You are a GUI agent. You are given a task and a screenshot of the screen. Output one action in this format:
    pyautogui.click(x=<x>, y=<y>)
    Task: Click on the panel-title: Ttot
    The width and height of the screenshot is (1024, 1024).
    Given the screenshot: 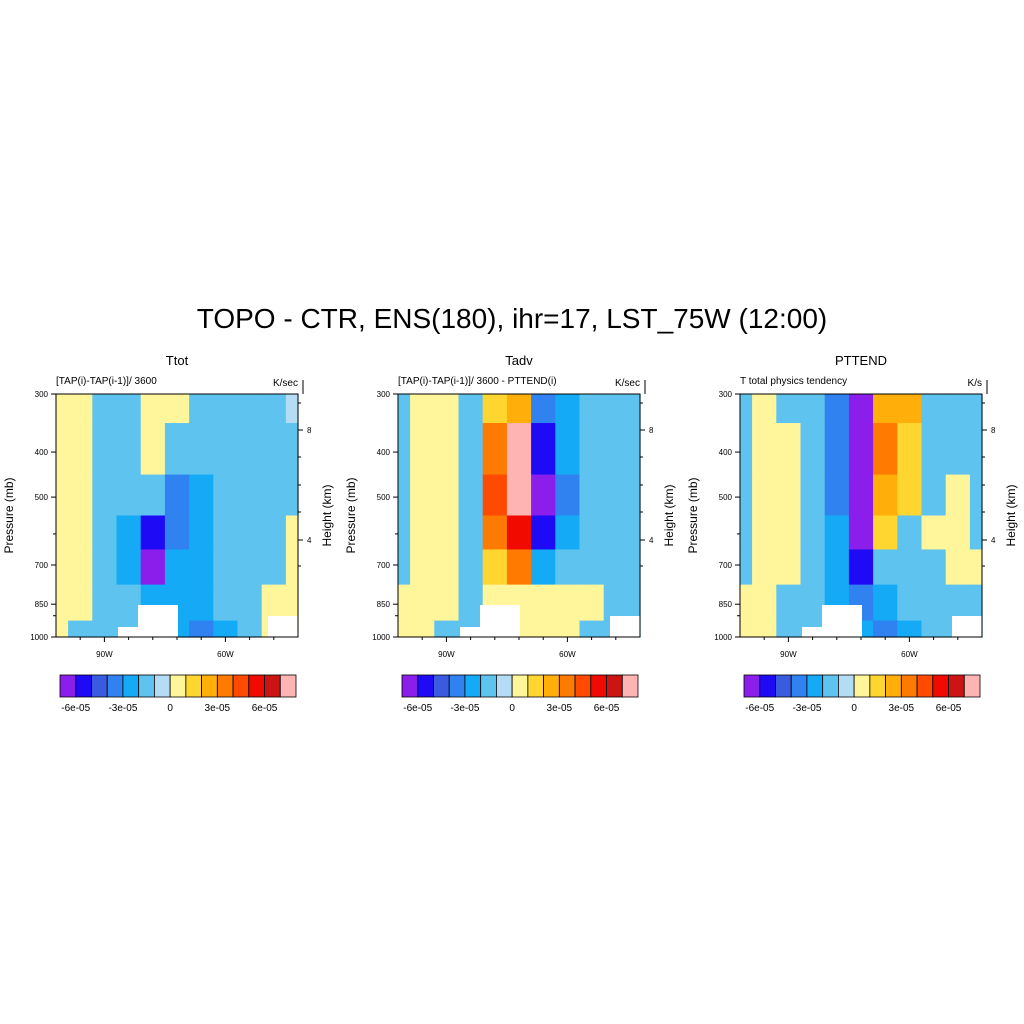 What is the action you would take?
    pyautogui.click(x=177, y=360)
    